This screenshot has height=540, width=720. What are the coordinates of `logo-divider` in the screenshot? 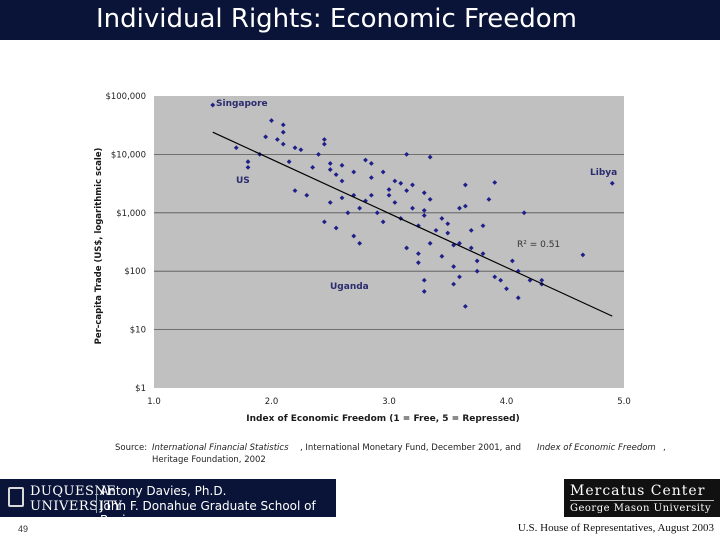 It's located at (96, 499).